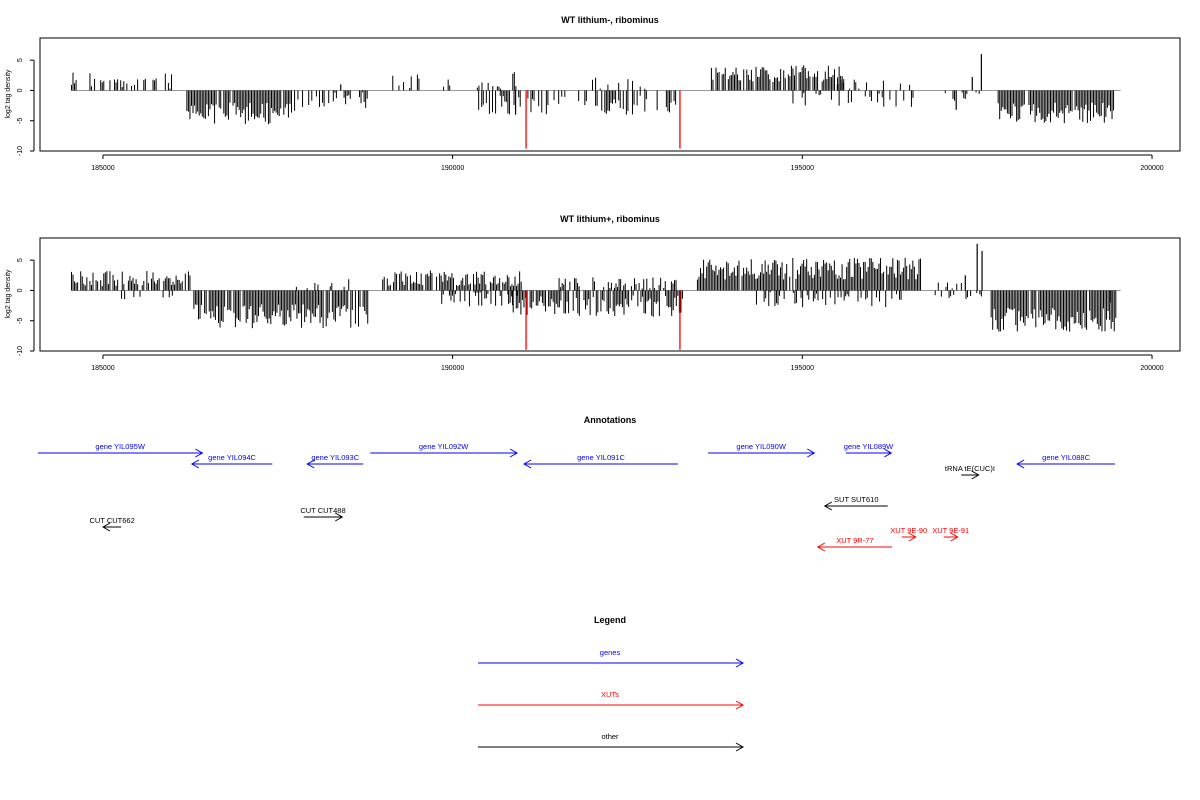 The image size is (1200, 800). I want to click on panel-title: WT lithium-, ribominus, so click(610, 20).